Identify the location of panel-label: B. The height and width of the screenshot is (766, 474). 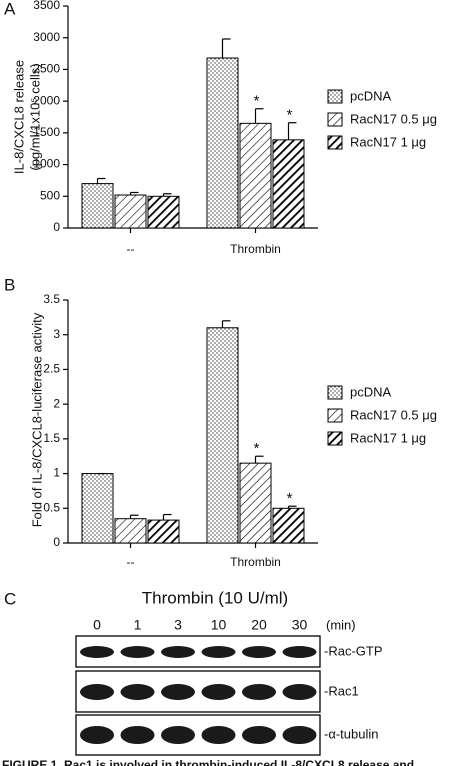
(9, 284).